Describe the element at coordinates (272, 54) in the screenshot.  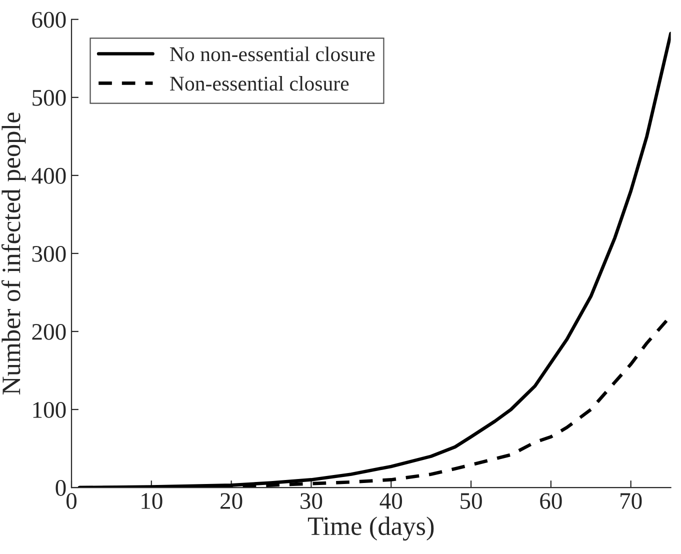
I see `legend-label: No non-essential closure` at that location.